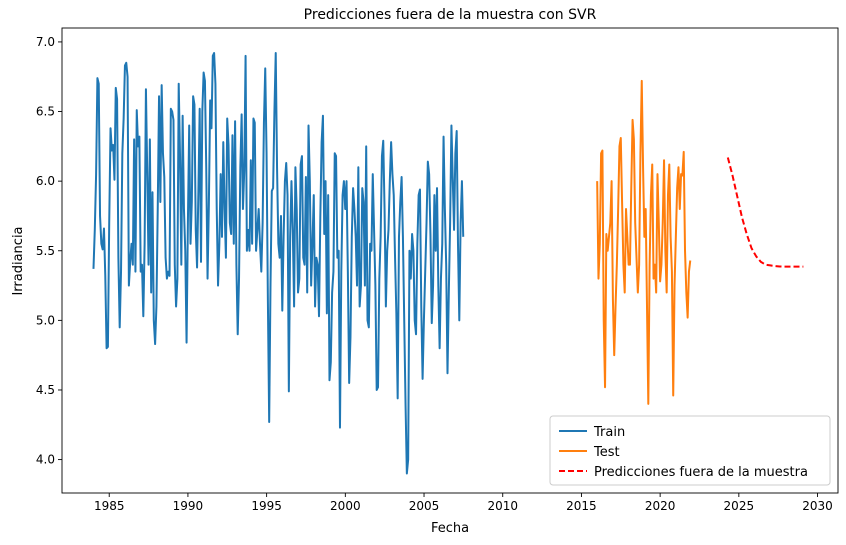 Image resolution: width=846 pixels, height=545 pixels. What do you see at coordinates (450, 15) in the screenshot?
I see `chart-title: Predicciones fuera de la muestra con SVR` at bounding box center [450, 15].